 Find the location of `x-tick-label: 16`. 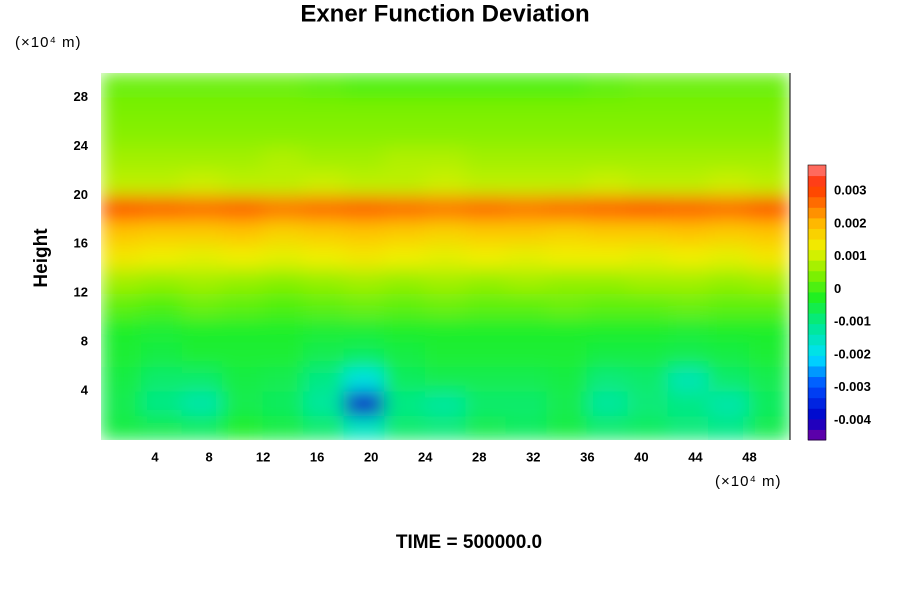

x-tick-label: 16 is located at coordinates (317, 456).